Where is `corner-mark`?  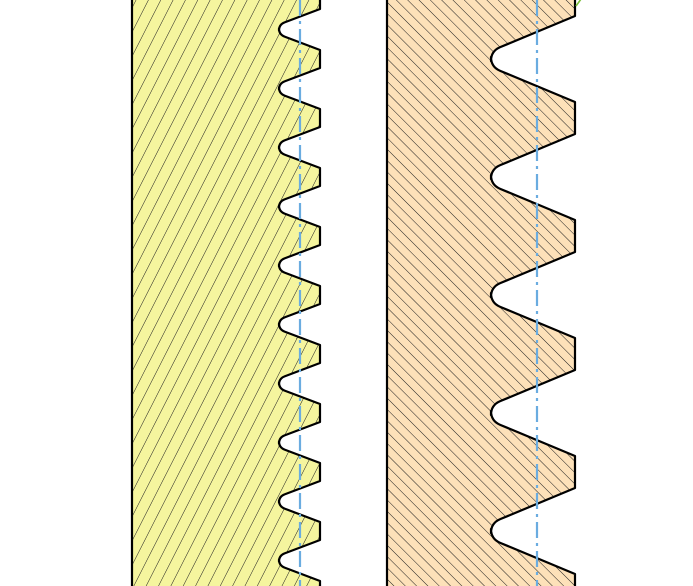 corner-mark is located at coordinates (578, 3).